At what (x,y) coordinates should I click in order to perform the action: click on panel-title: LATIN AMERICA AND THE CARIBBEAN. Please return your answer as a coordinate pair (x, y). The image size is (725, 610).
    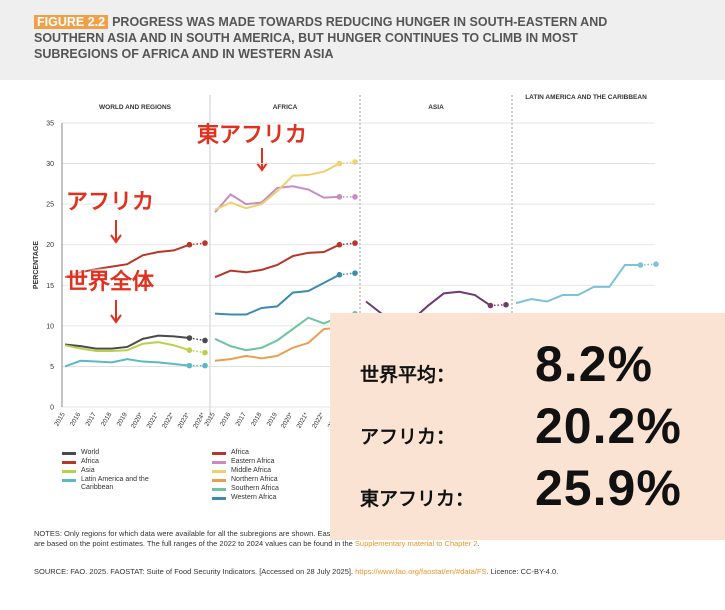
    Looking at the image, I should click on (586, 97).